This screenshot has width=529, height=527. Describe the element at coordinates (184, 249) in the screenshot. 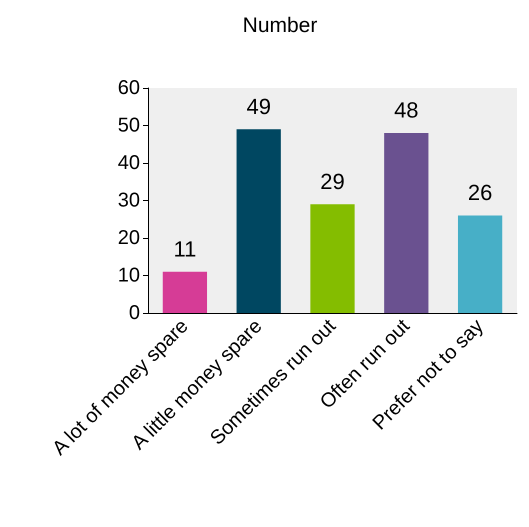

I see `data-label: 11` at that location.